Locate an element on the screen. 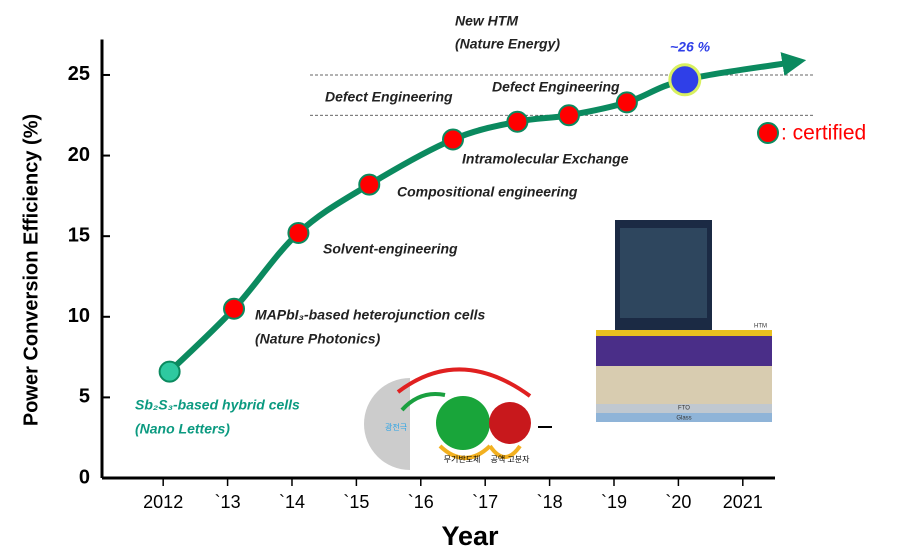 The width and height of the screenshot is (901, 556). inset-label: HTM is located at coordinates (760, 327).